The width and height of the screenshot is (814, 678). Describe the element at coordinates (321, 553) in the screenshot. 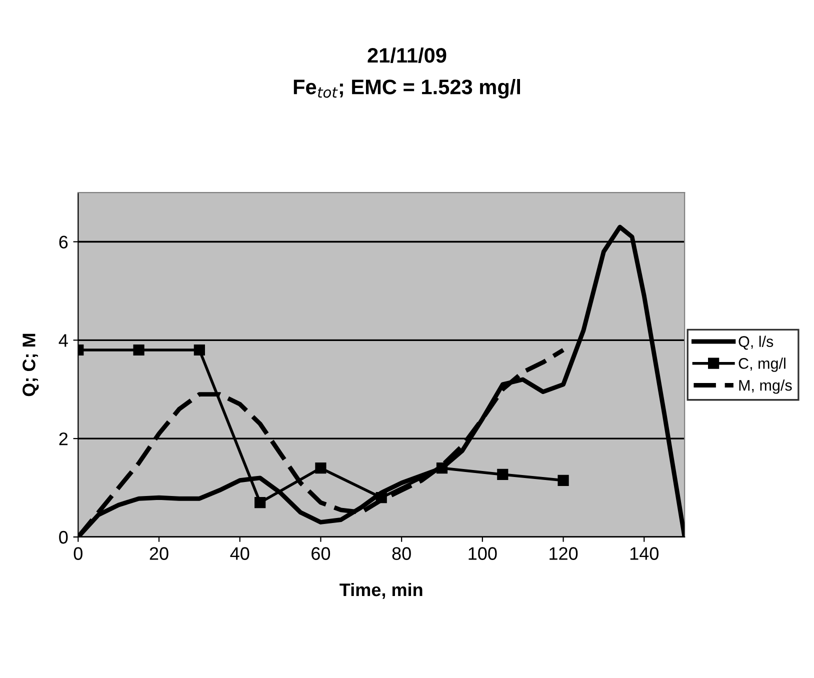

I see `x-tick-label: 60` at that location.